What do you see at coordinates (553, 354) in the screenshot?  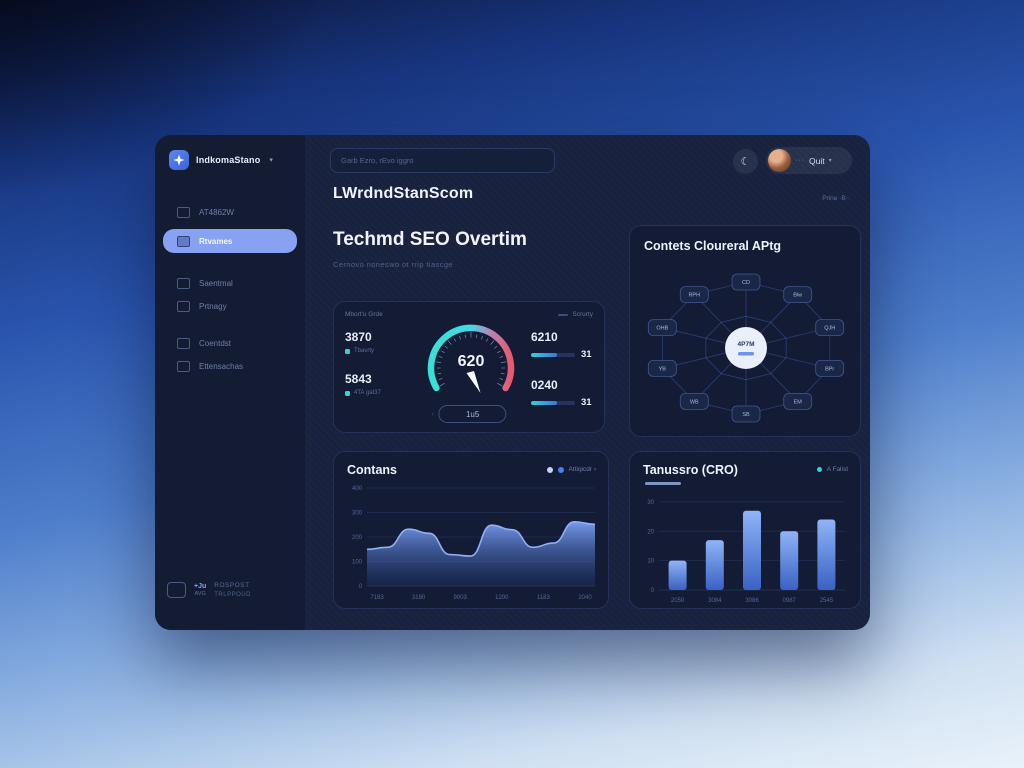 I see `progress-bar` at bounding box center [553, 354].